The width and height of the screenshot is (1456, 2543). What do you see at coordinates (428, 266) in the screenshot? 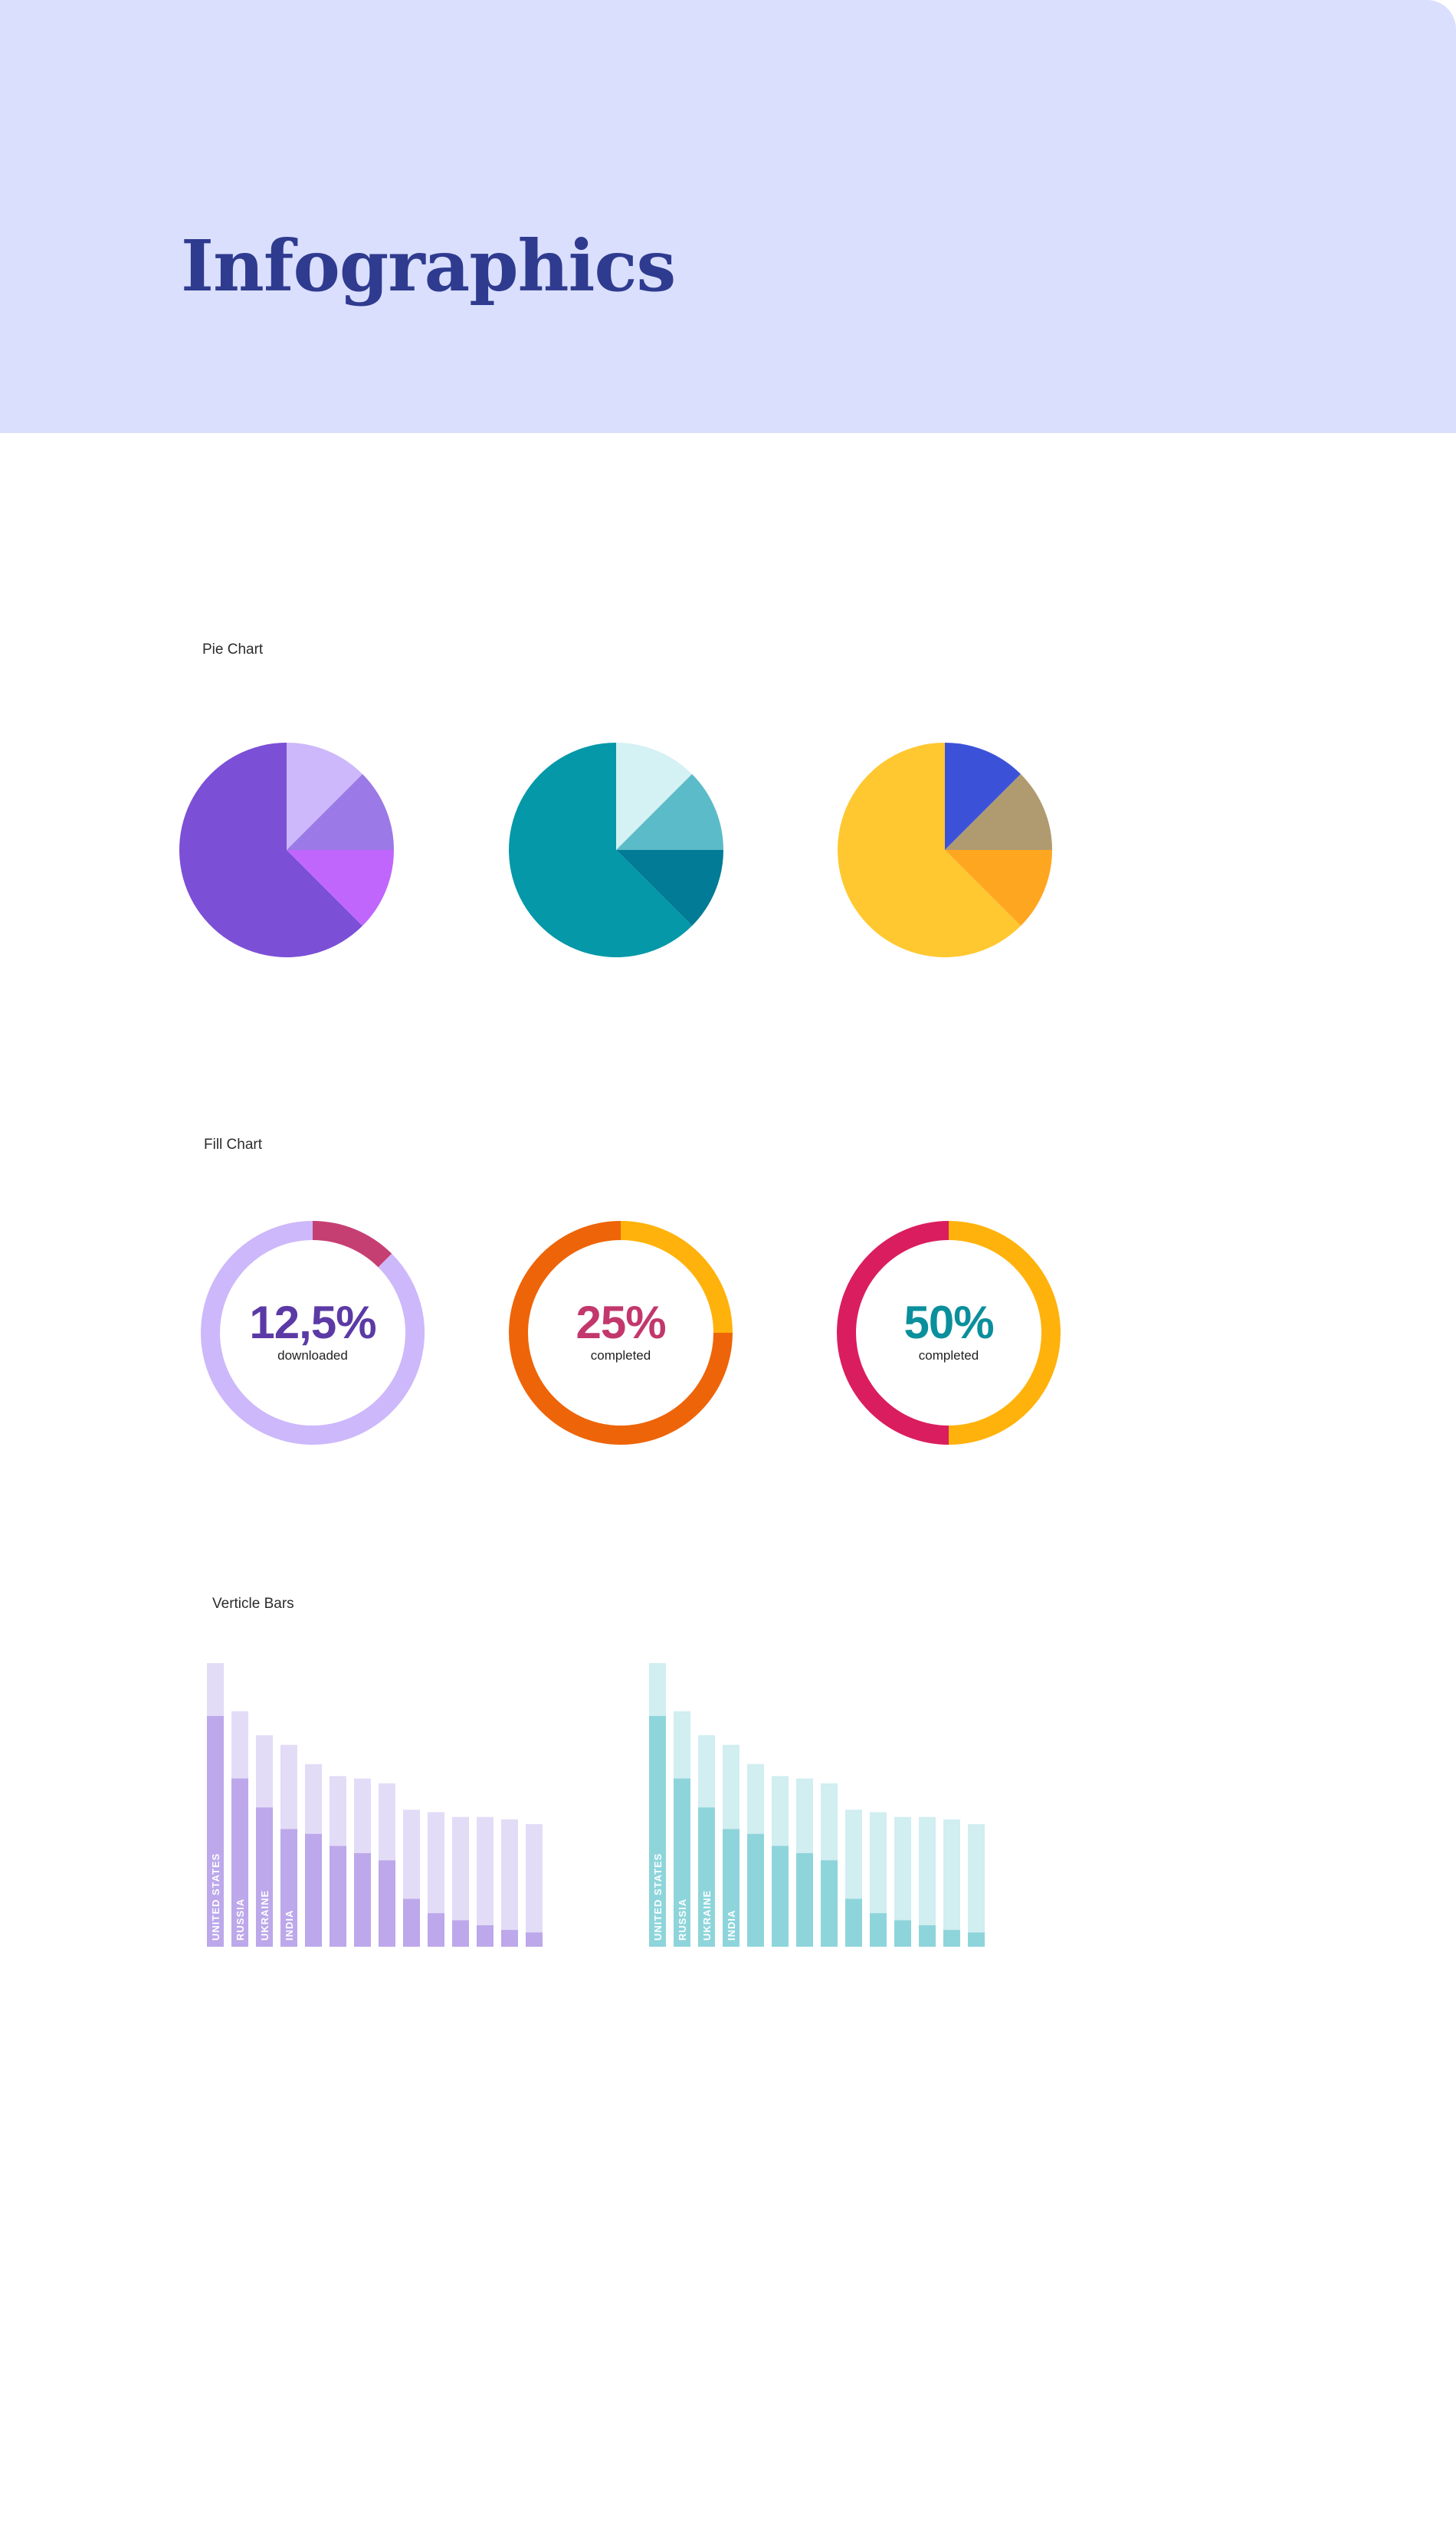
I see `page-title: Infographics` at bounding box center [428, 266].